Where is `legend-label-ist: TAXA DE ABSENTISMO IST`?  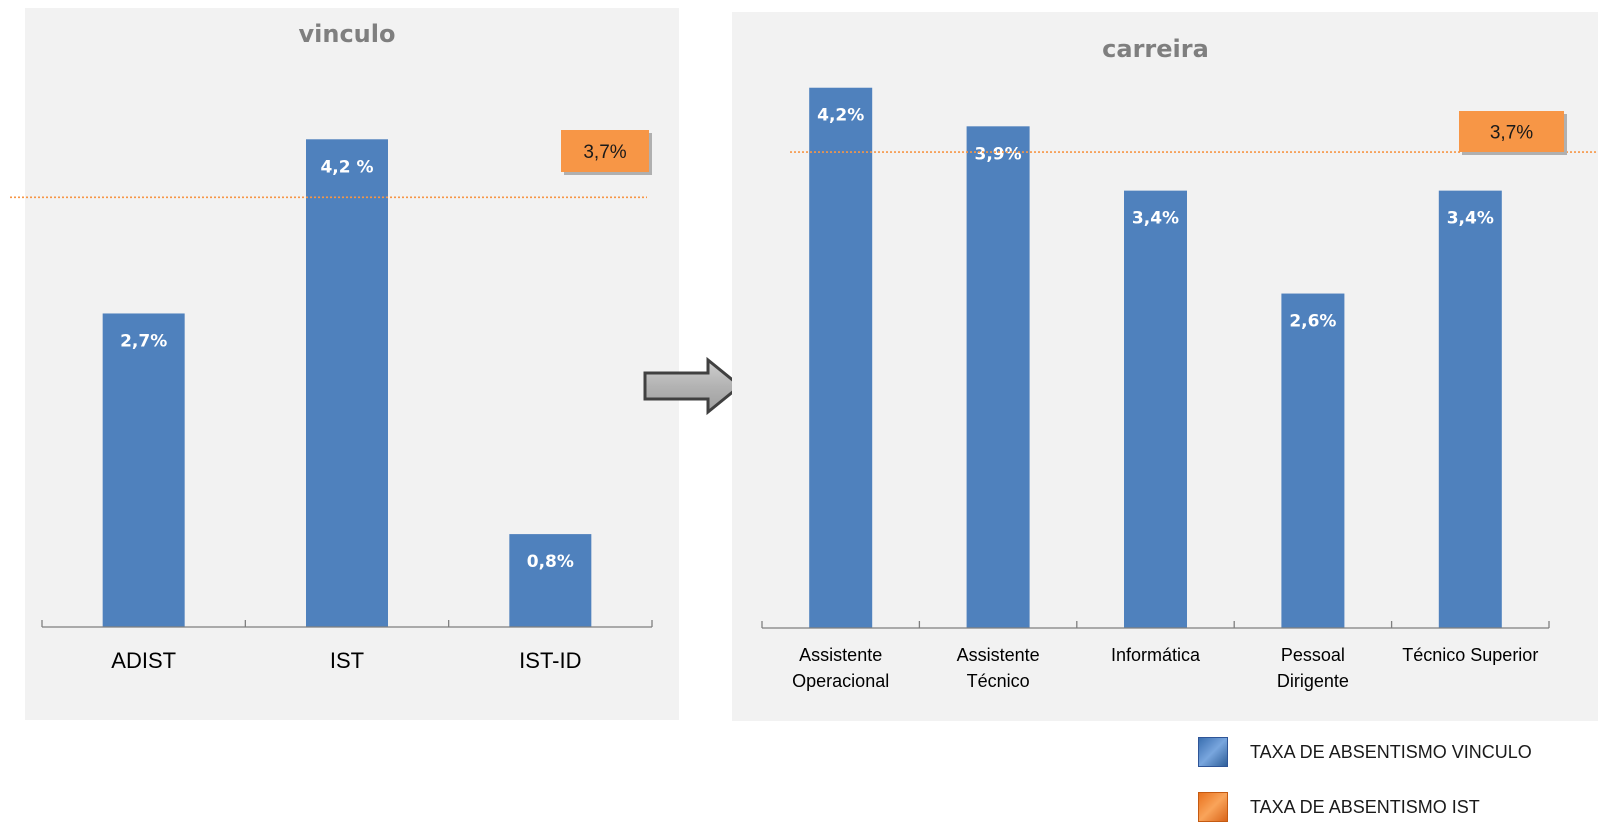
legend-label-ist: TAXA DE ABSENTISMO IST is located at coordinates (1365, 806).